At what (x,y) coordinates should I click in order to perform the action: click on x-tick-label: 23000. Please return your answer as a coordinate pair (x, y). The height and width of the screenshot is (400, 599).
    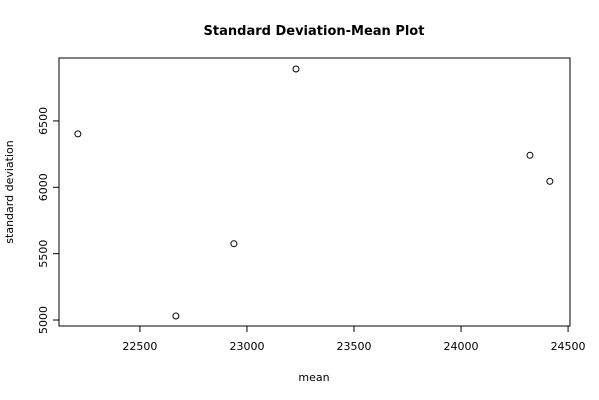
    Looking at the image, I should click on (246, 346).